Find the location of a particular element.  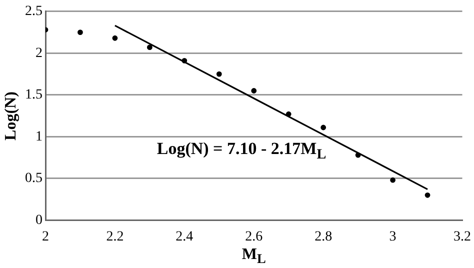

y-tick-label: 2 is located at coordinates (39, 53).